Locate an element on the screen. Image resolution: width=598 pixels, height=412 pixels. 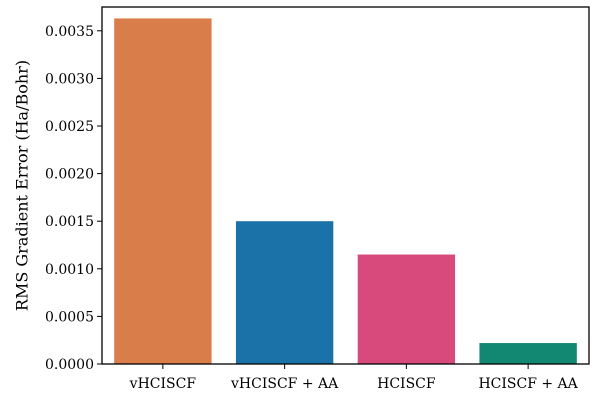
y-tick-label: 0.0015 is located at coordinates (69, 222).